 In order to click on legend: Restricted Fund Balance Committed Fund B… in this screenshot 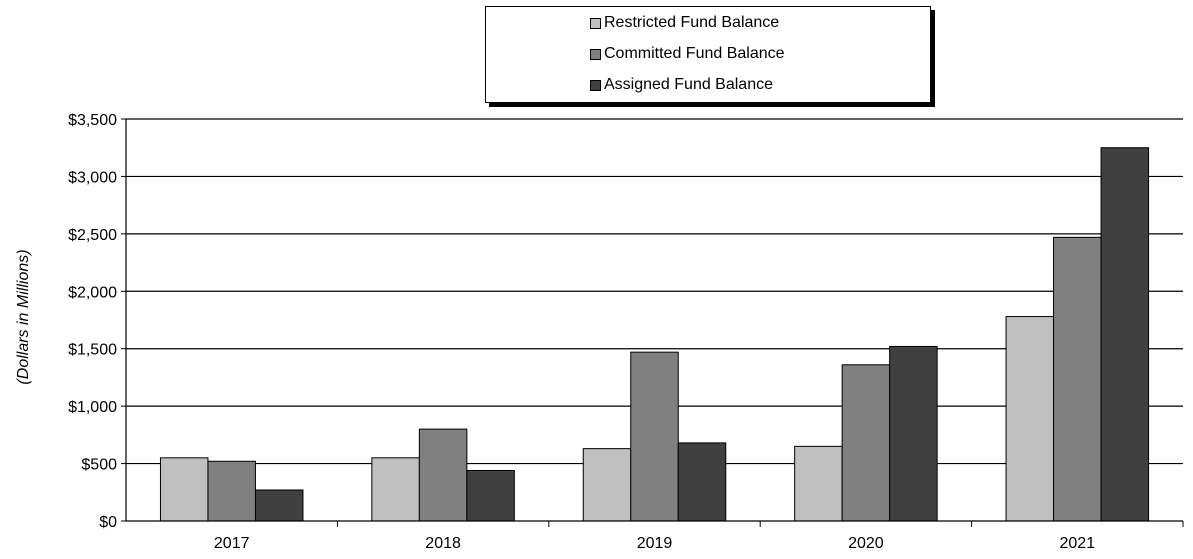, I will do `click(708, 54)`.